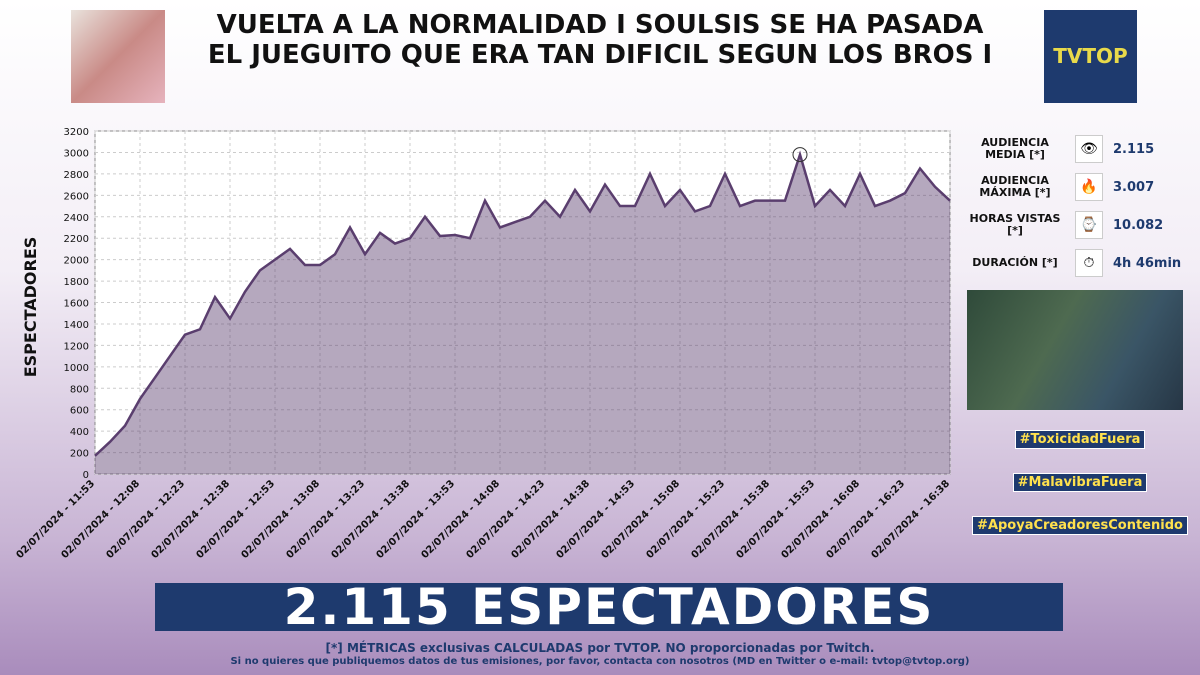 This screenshot has height=675, width=1200. I want to click on x-tick-label: 02/07/2024 - 12:53, so click(235, 519).